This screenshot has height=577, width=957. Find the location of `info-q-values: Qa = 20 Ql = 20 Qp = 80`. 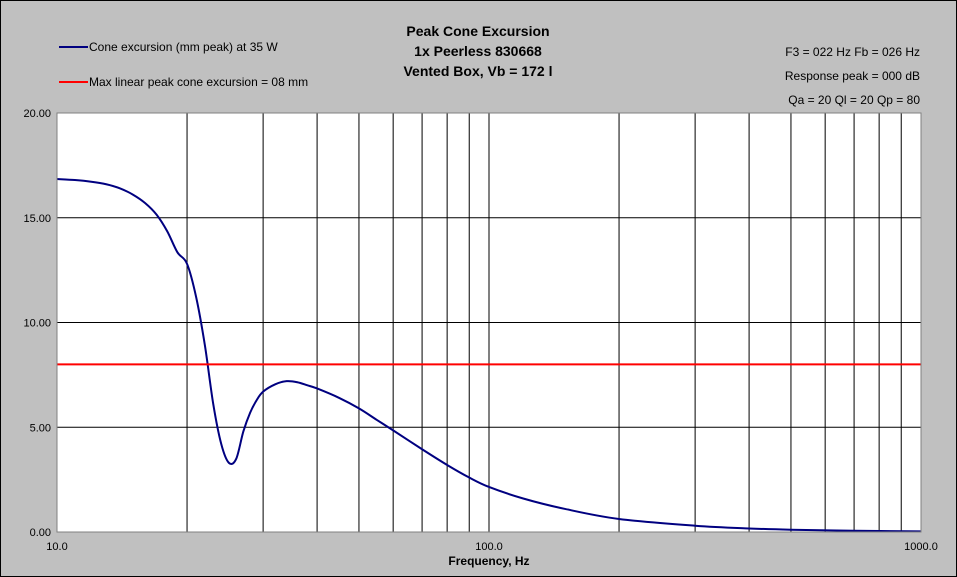

info-q-values: Qa = 20 Ql = 20 Qp = 80 is located at coordinates (854, 100).